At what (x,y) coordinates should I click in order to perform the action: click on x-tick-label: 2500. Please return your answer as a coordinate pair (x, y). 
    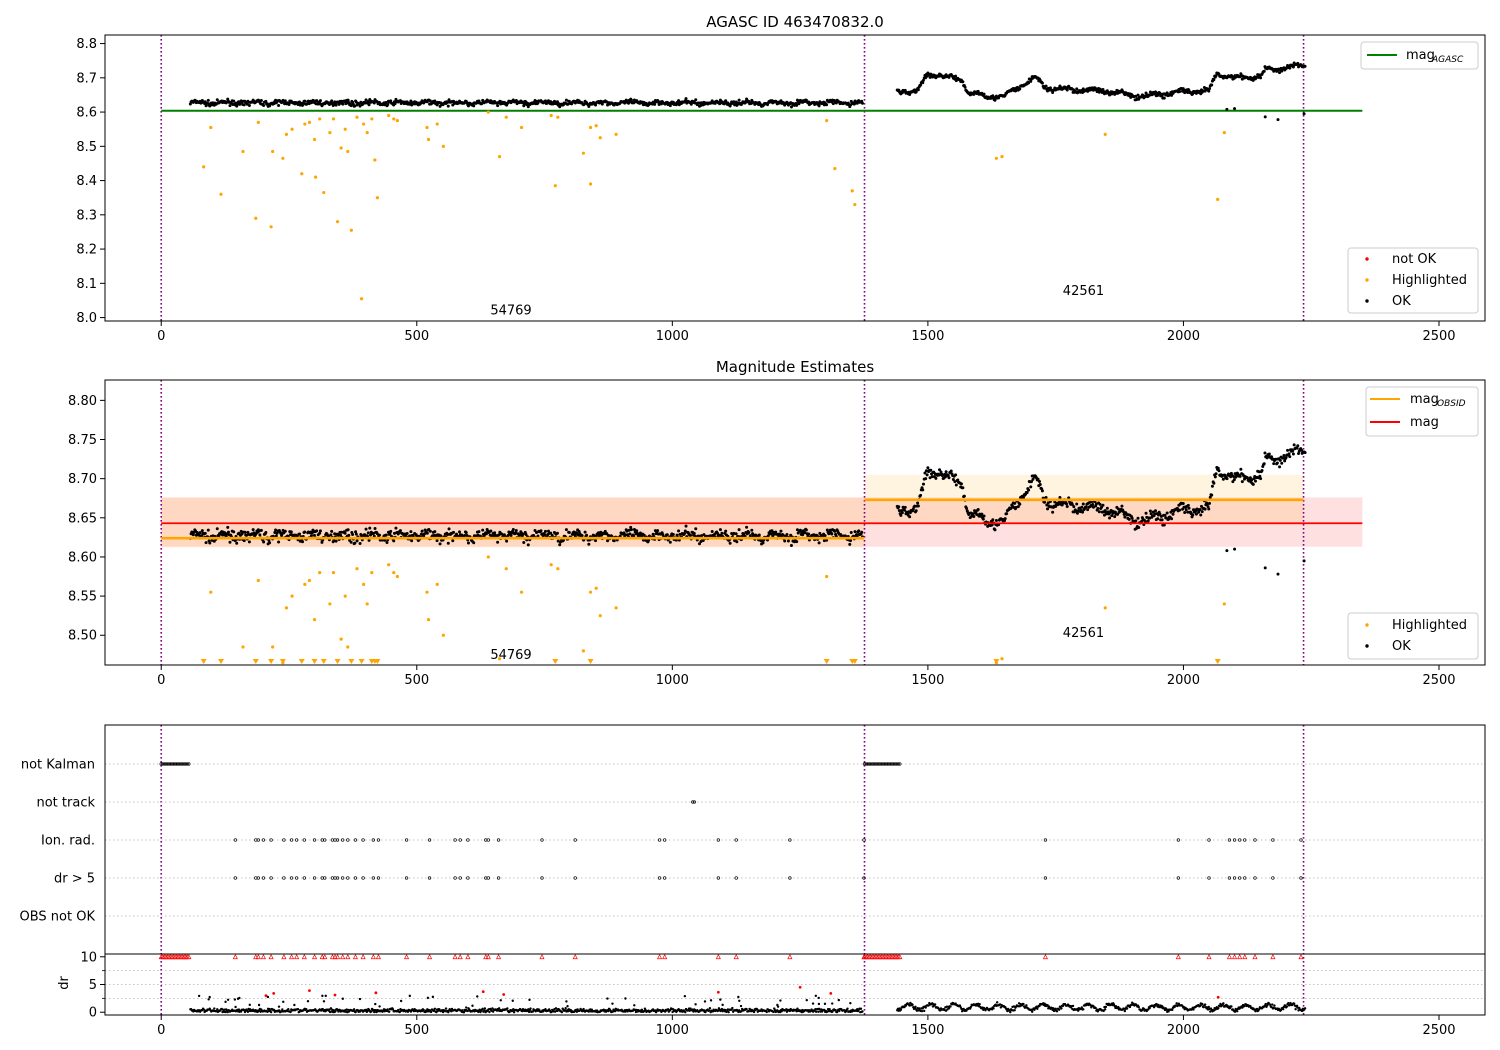
    Looking at the image, I should click on (1438, 336).